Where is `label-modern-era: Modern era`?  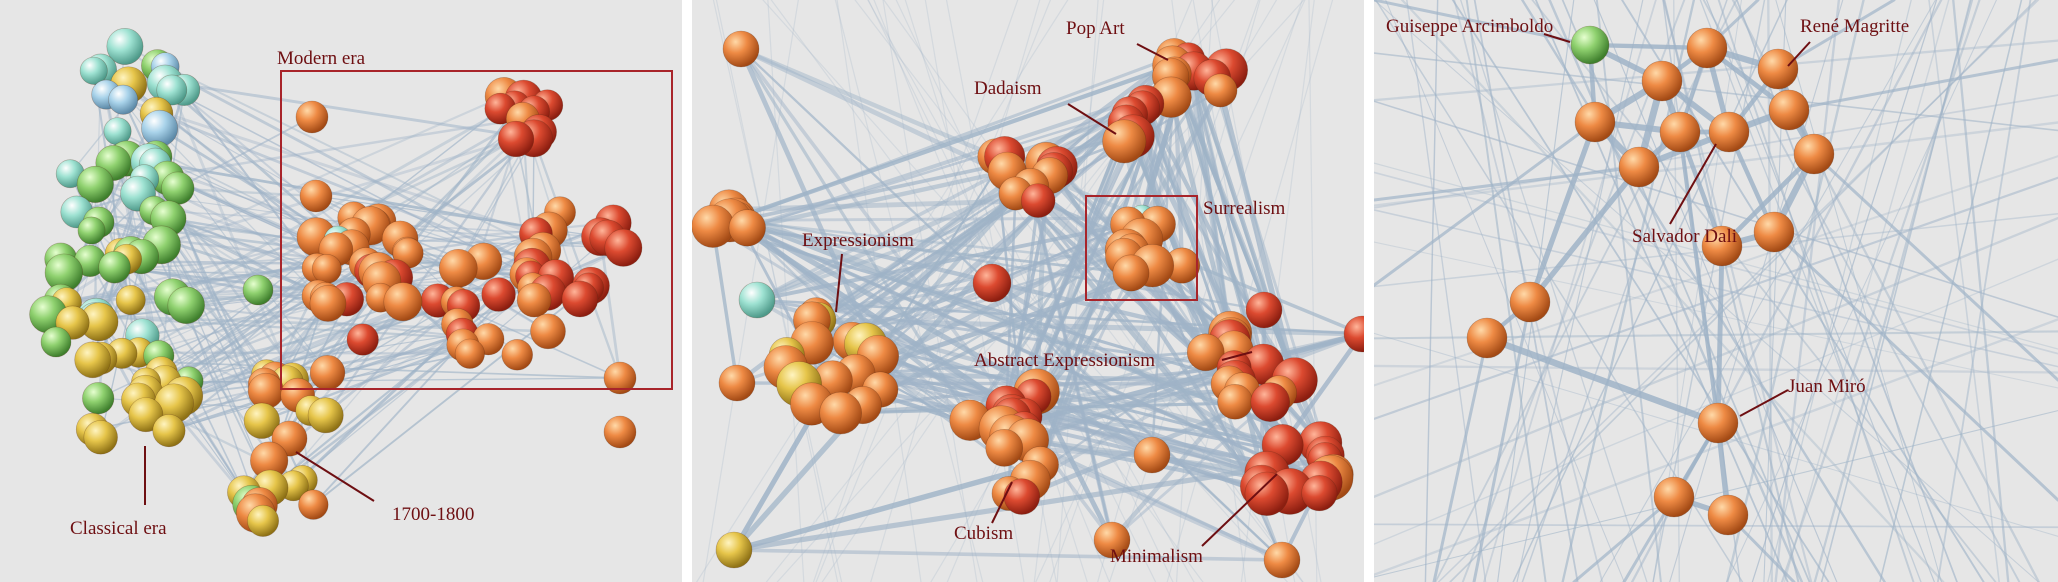
label-modern-era: Modern era is located at coordinates (321, 58).